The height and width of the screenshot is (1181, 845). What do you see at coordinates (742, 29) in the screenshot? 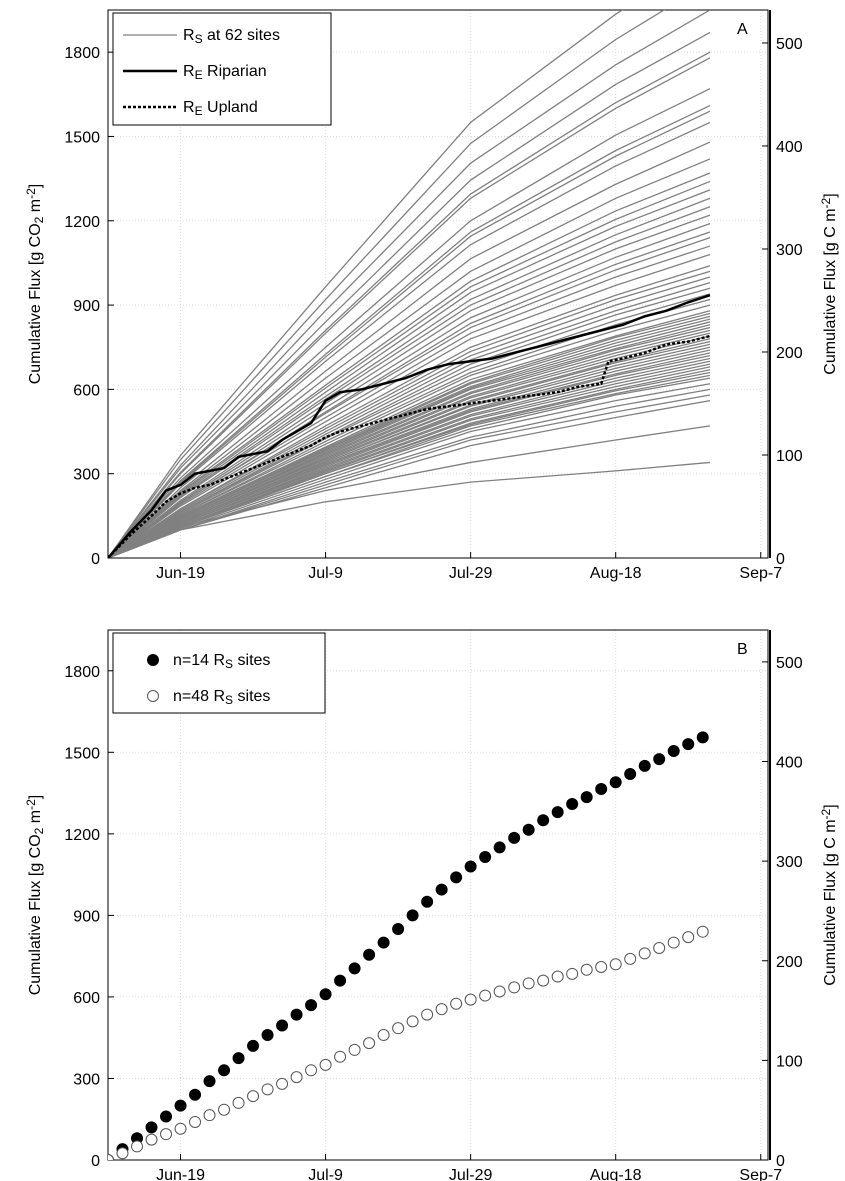
I see `panel-label: A` at bounding box center [742, 29].